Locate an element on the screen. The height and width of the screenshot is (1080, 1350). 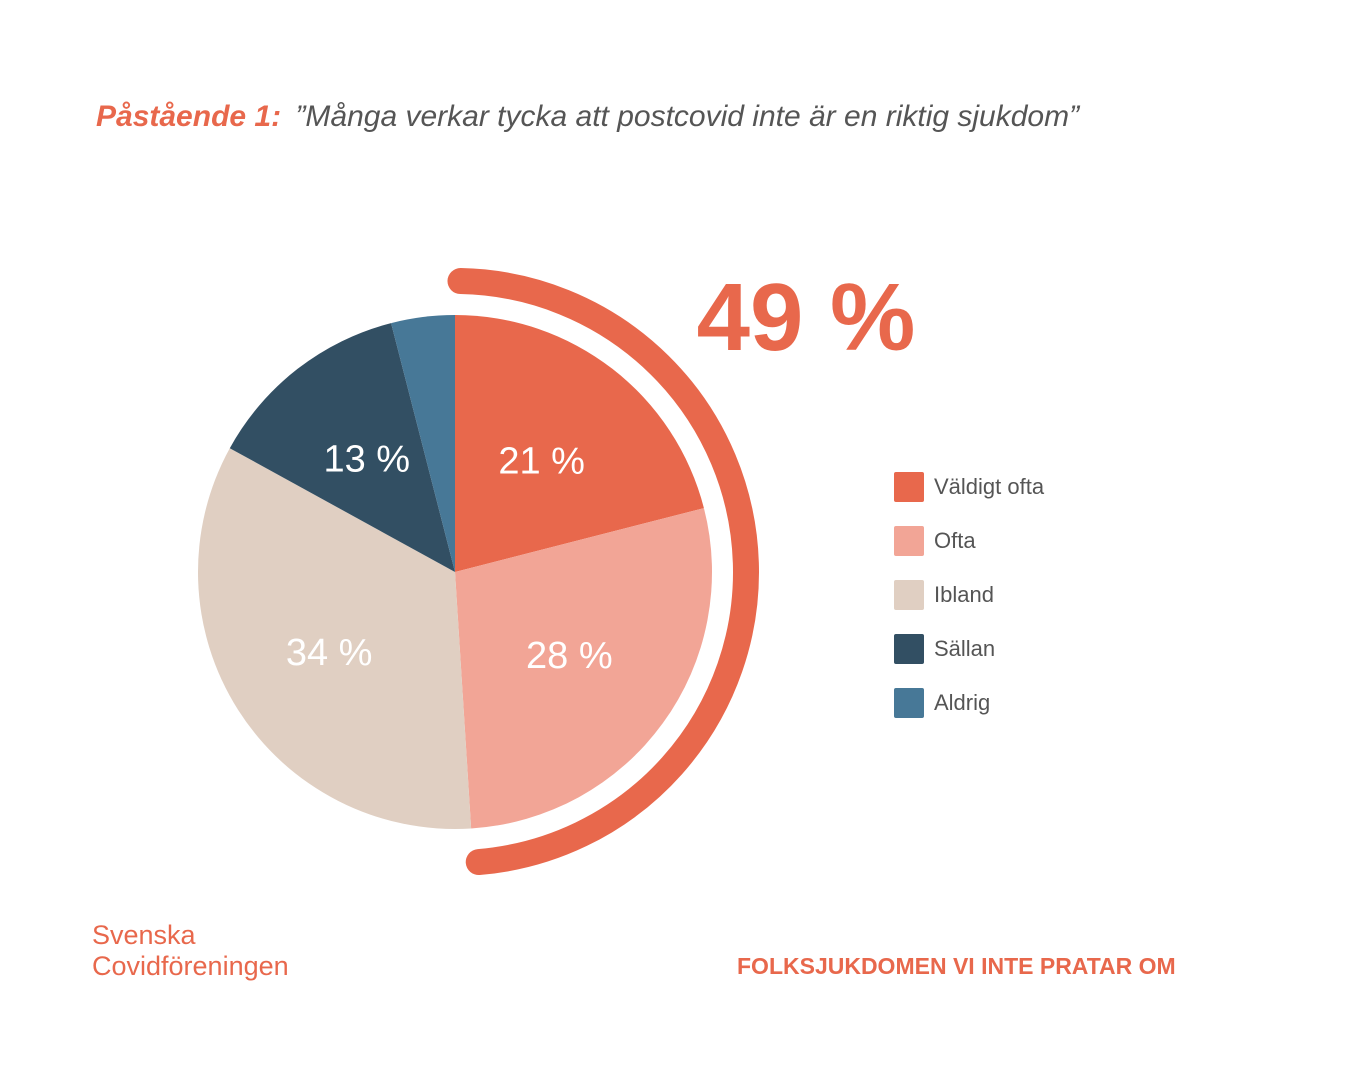
pie-slice-ofta is located at coordinates (583, 668).